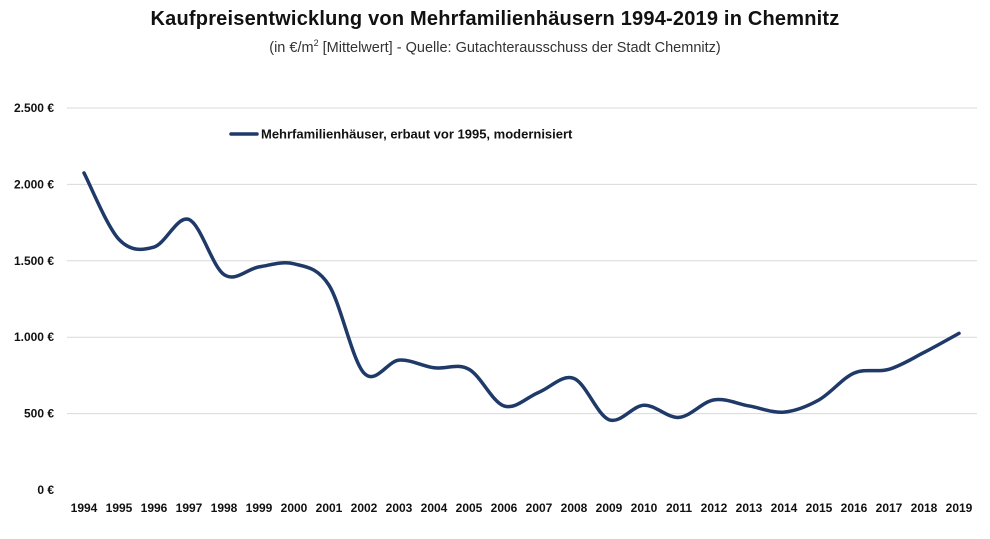 This screenshot has height=539, width=990. Describe the element at coordinates (399, 508) in the screenshot. I see `x-tick-label: 2003` at that location.